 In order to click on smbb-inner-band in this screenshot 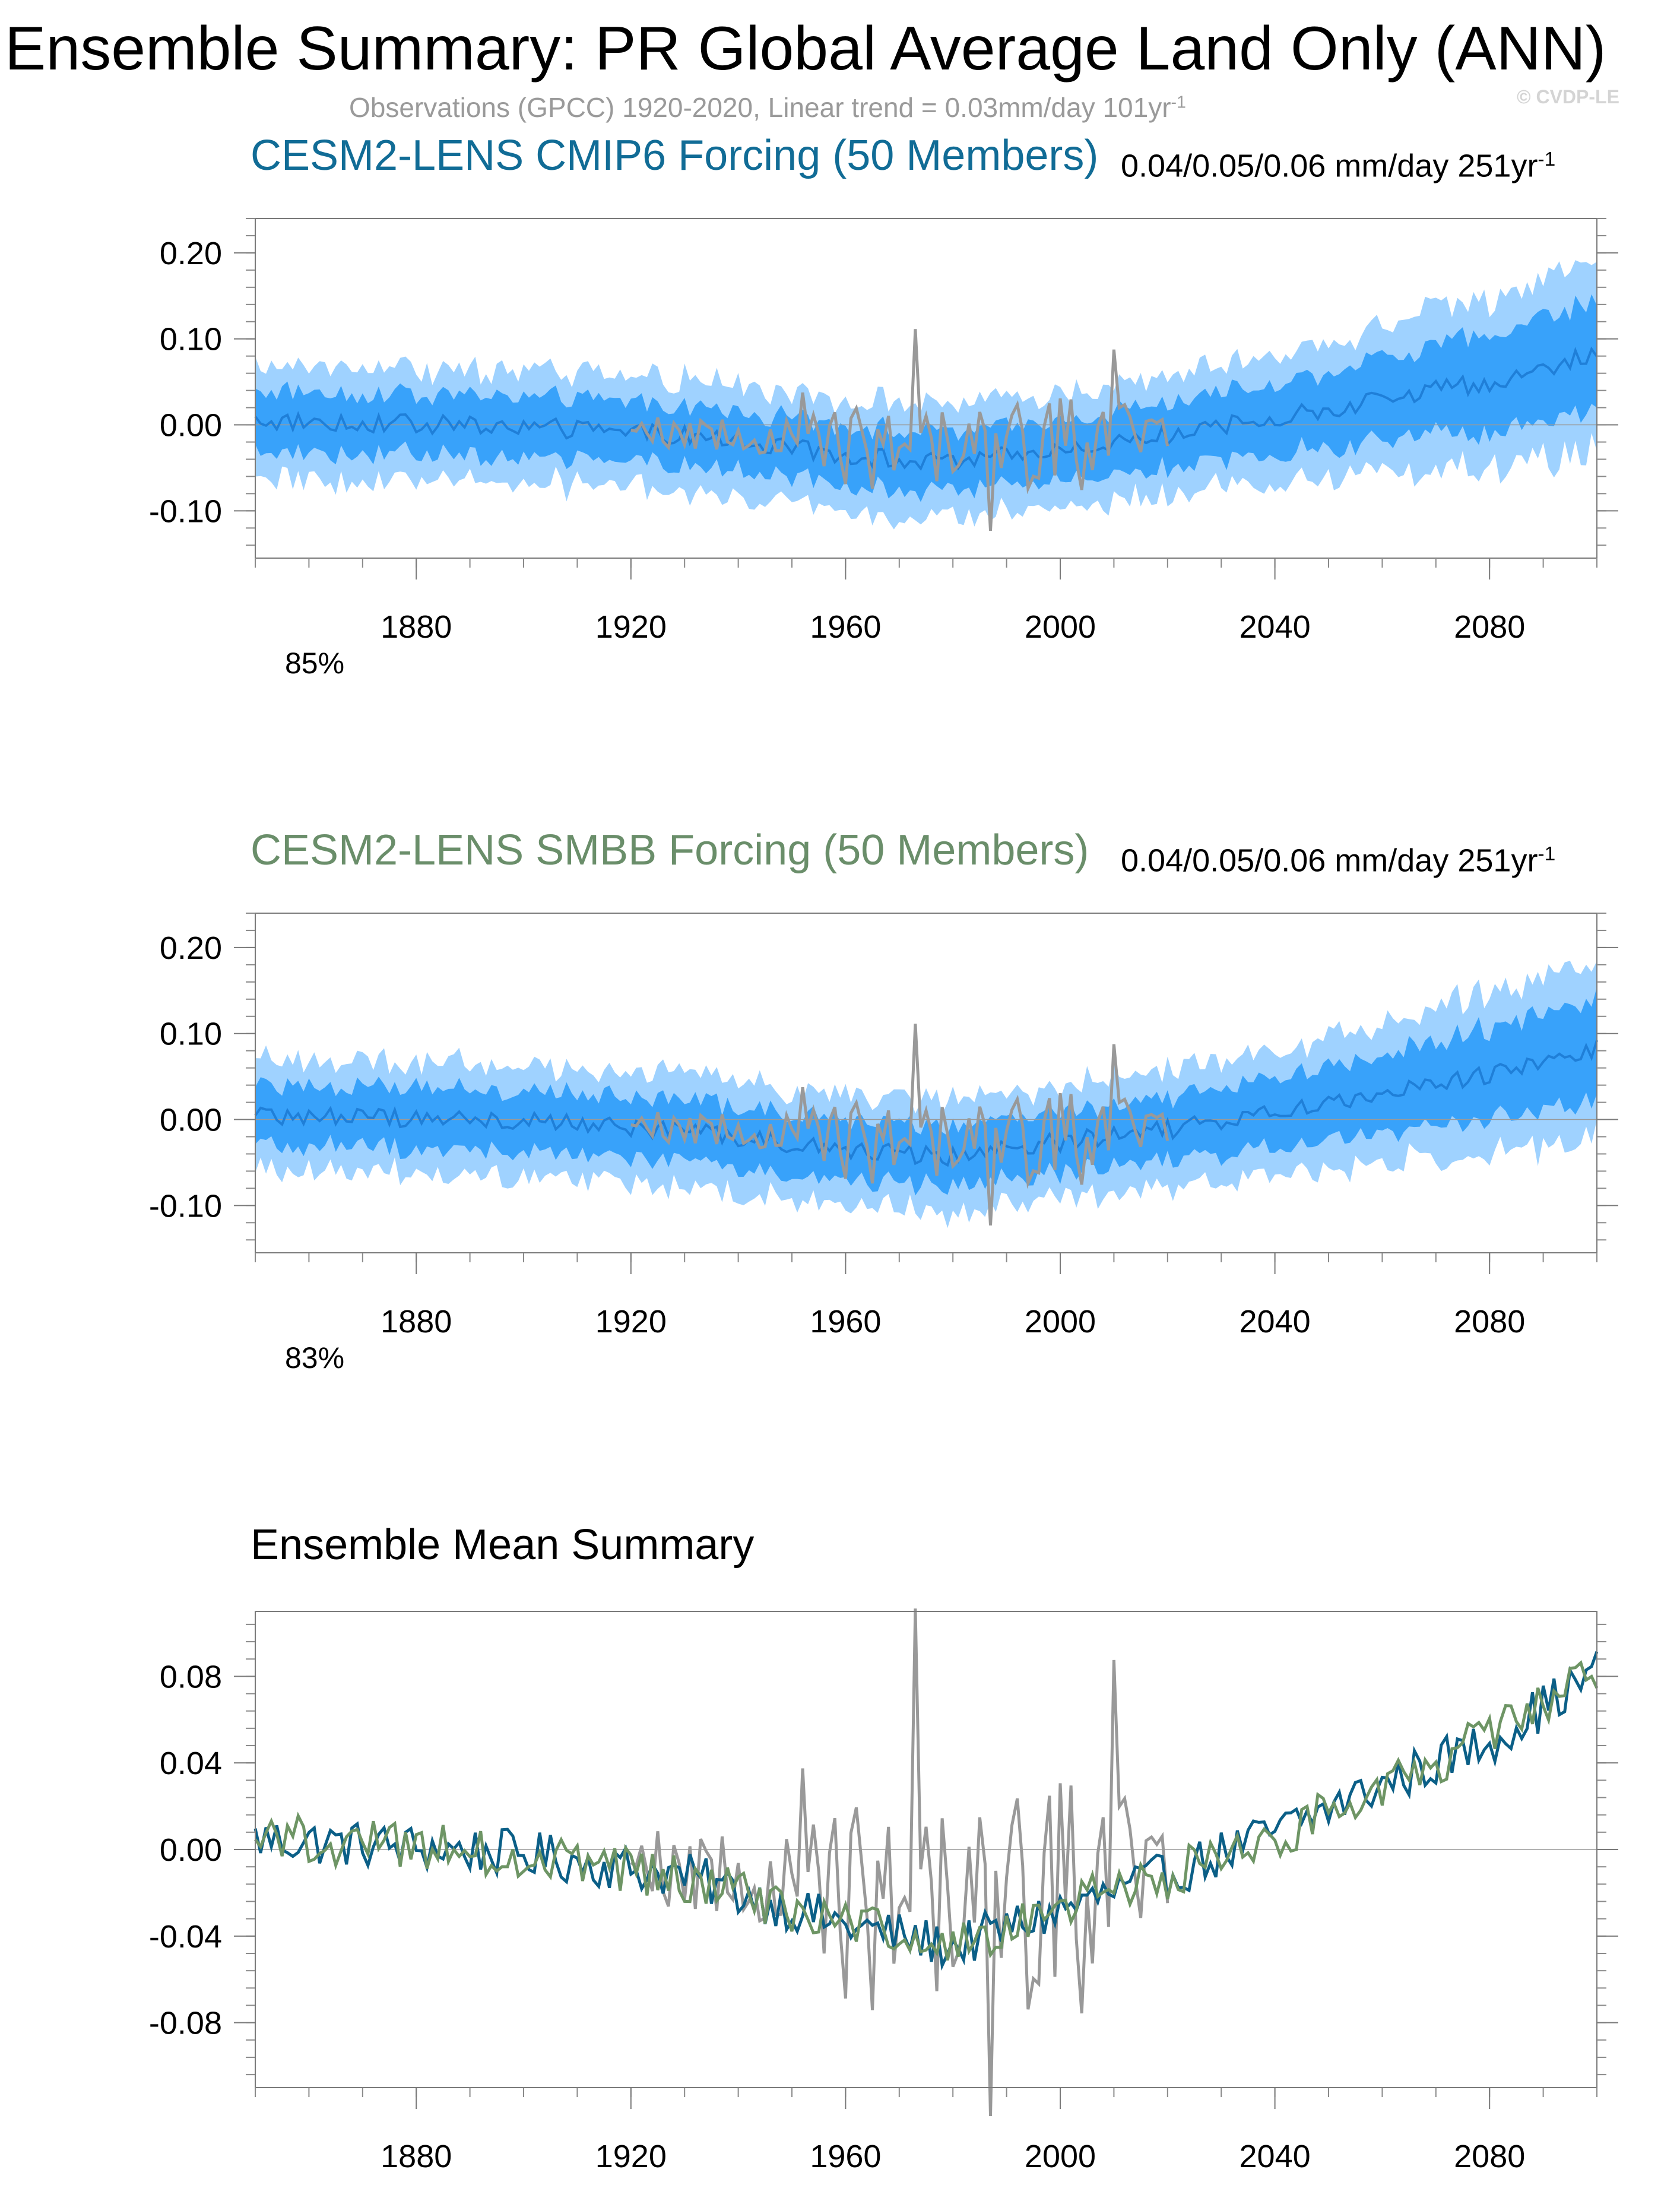, I will do `click(926, 1091)`.